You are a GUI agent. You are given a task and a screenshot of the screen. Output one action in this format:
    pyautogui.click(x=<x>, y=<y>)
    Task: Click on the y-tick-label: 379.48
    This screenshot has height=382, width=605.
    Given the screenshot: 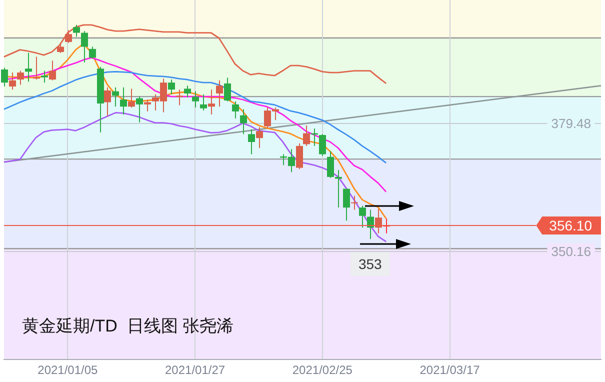 What is the action you would take?
    pyautogui.click(x=571, y=123)
    